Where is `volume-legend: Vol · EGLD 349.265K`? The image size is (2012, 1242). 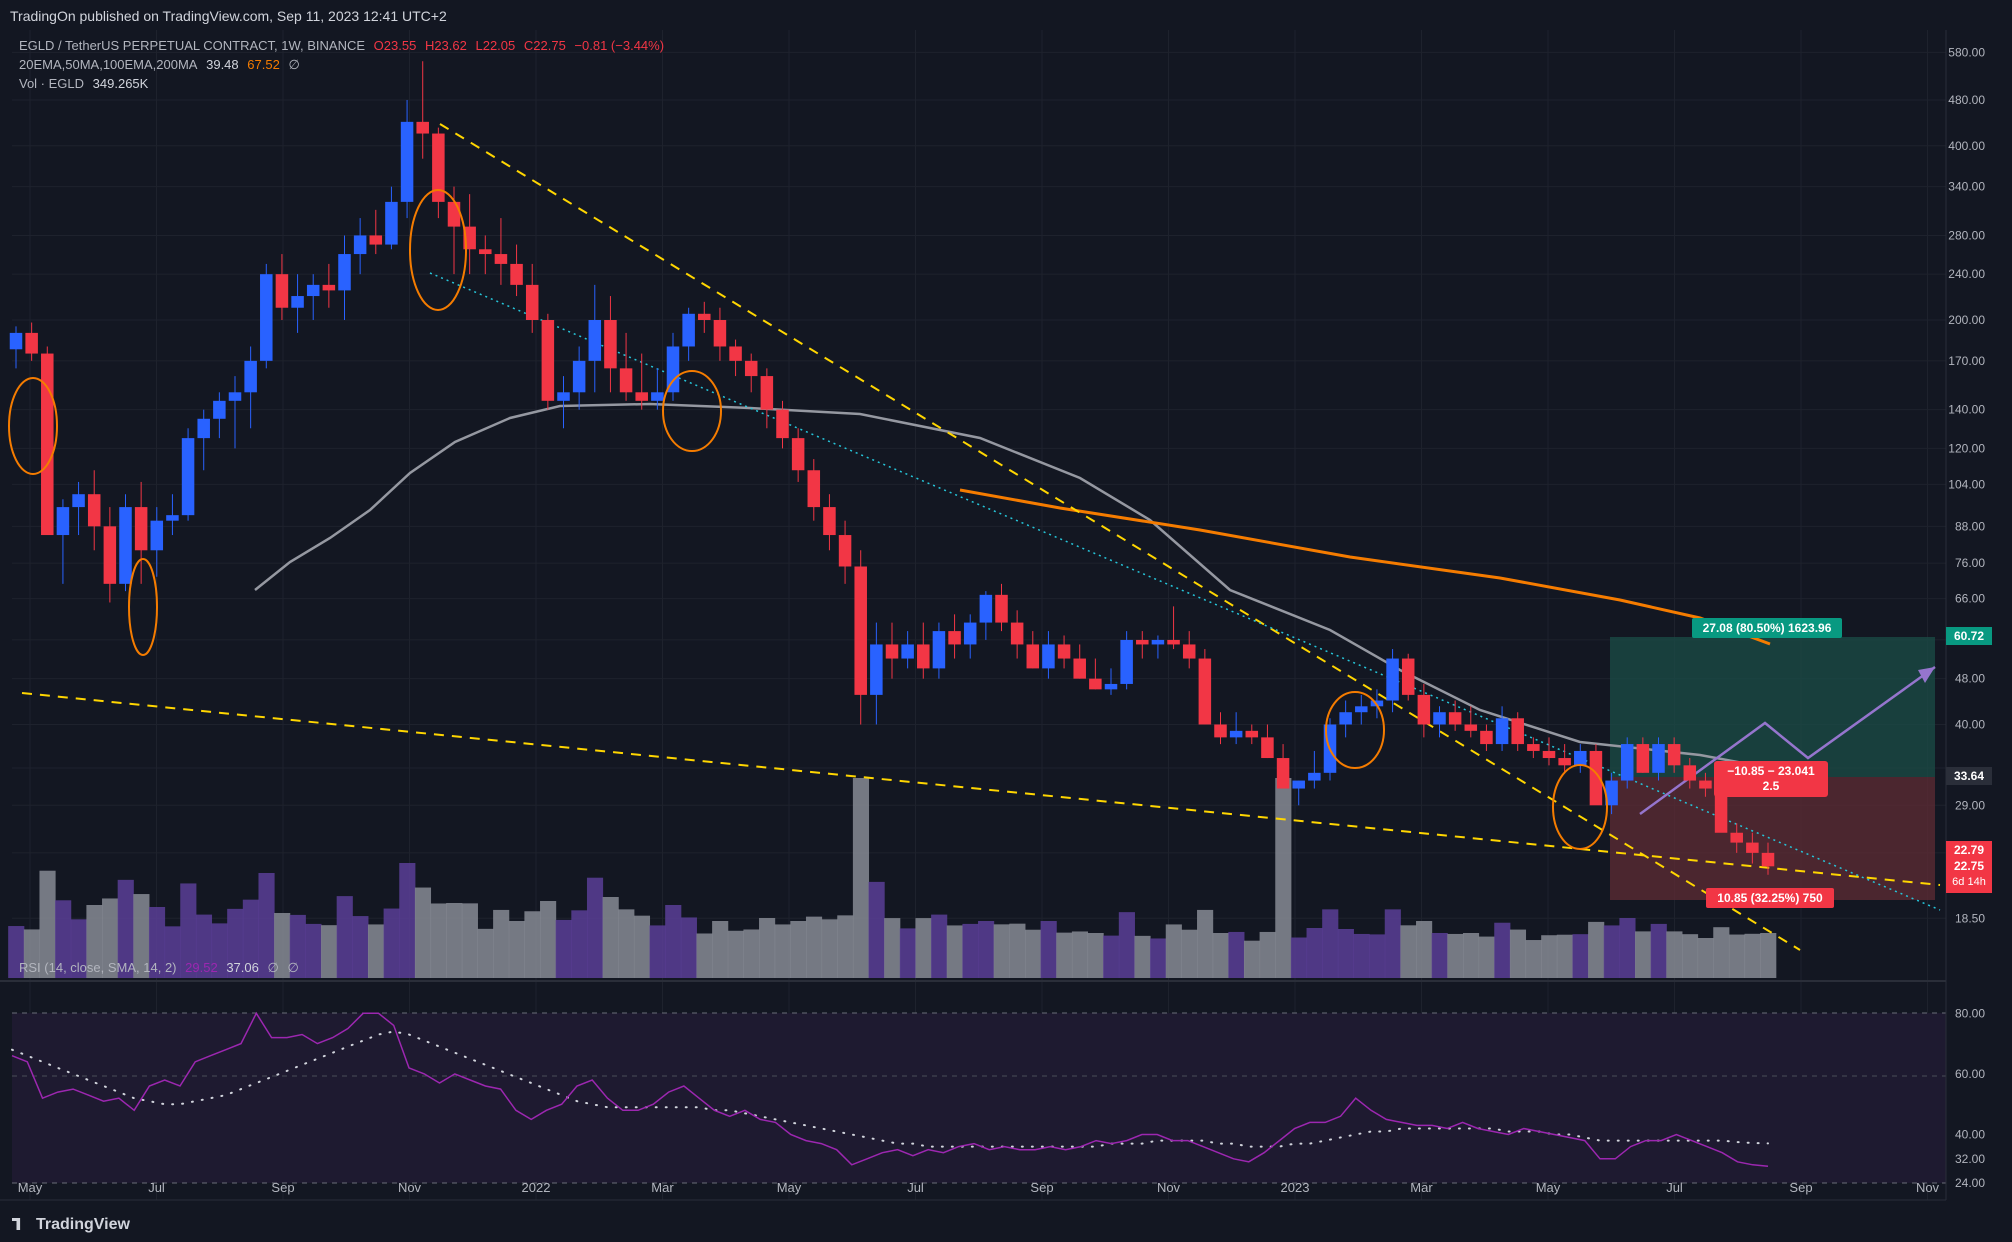
volume-legend: Vol · EGLD 349.265K is located at coordinates (86, 83).